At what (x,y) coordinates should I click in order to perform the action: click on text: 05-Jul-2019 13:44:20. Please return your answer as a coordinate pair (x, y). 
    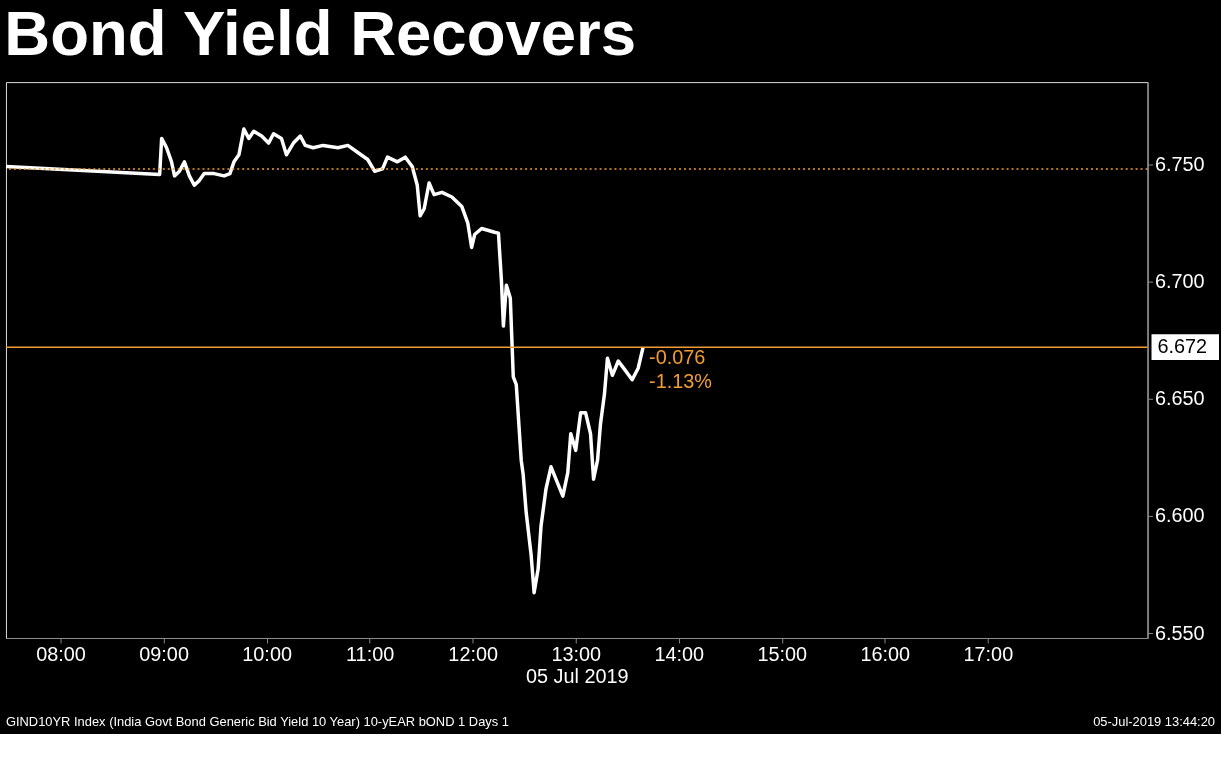
    Looking at the image, I should click on (1154, 722).